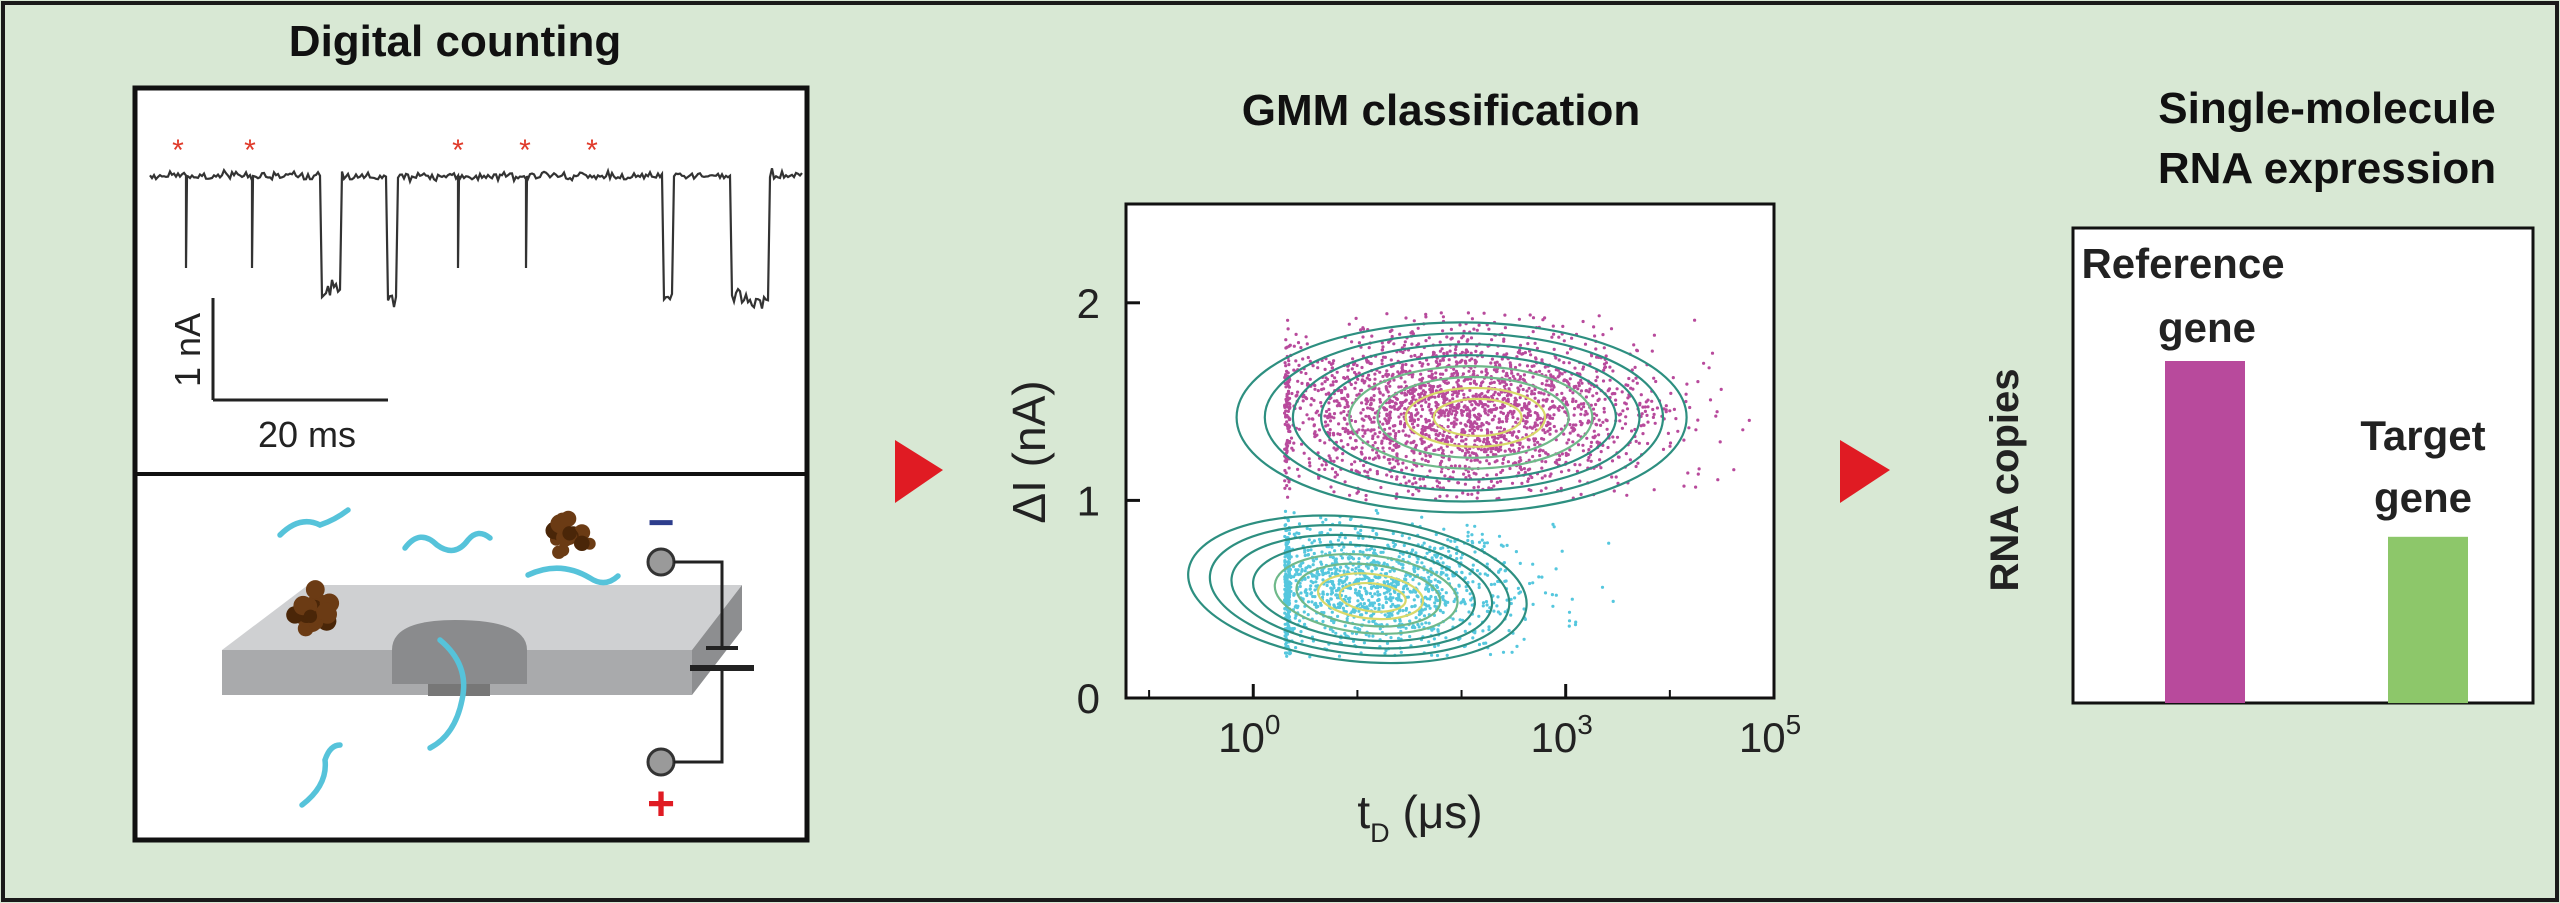 Image resolution: width=2560 pixels, height=903 pixels. What do you see at coordinates (1585, 724) in the screenshot?
I see `x-tick-exponent: 3` at bounding box center [1585, 724].